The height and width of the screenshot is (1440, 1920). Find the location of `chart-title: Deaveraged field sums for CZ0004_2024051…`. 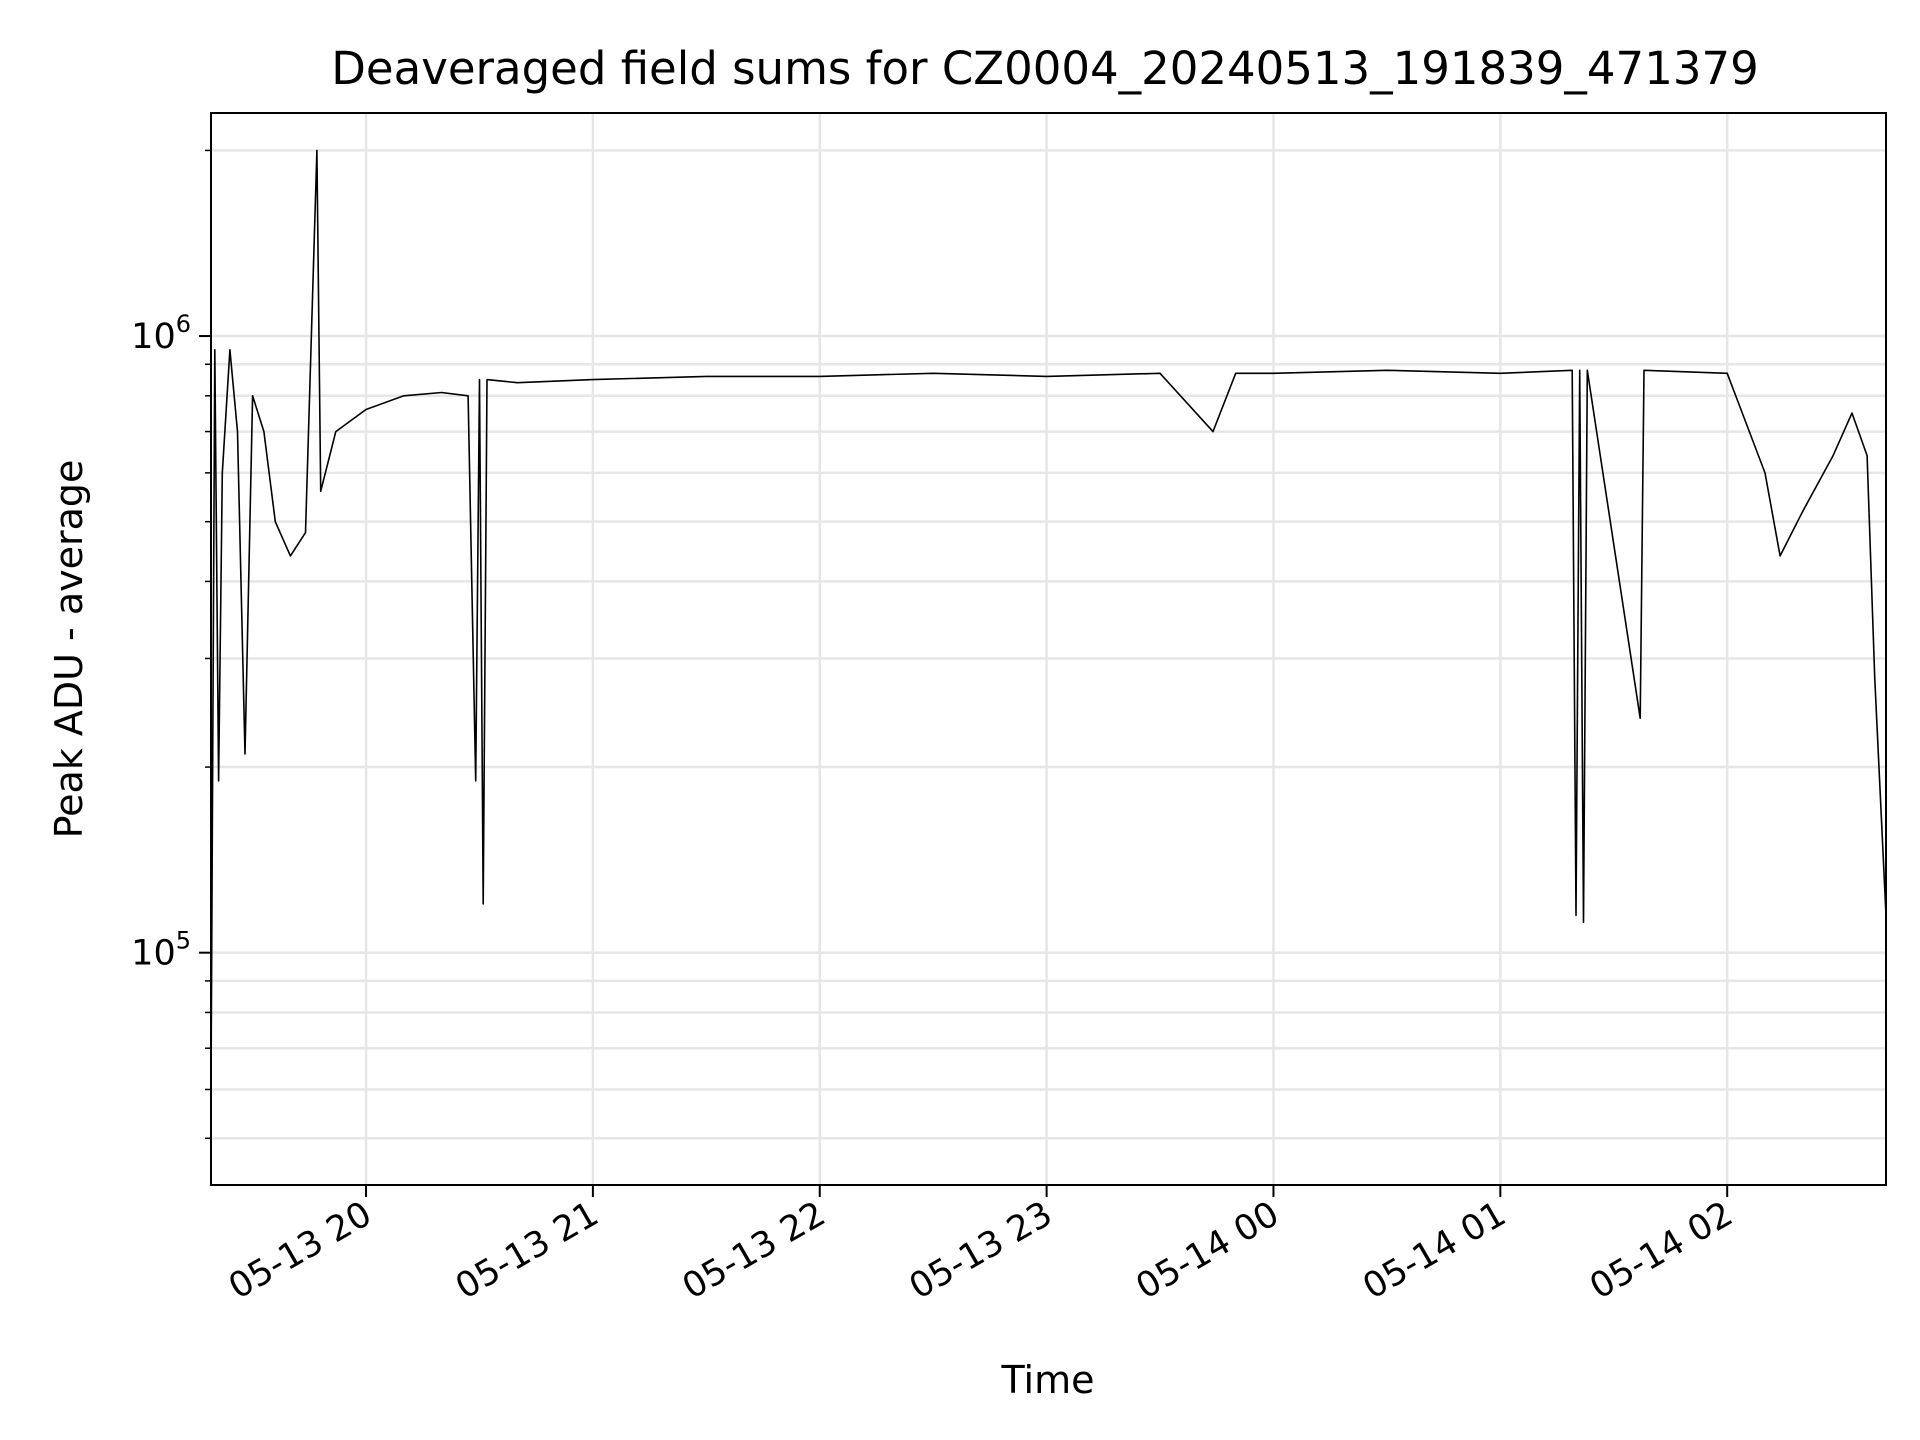

chart-title: Deaveraged field sums for CZ0004_2024051… is located at coordinates (1044, 68).